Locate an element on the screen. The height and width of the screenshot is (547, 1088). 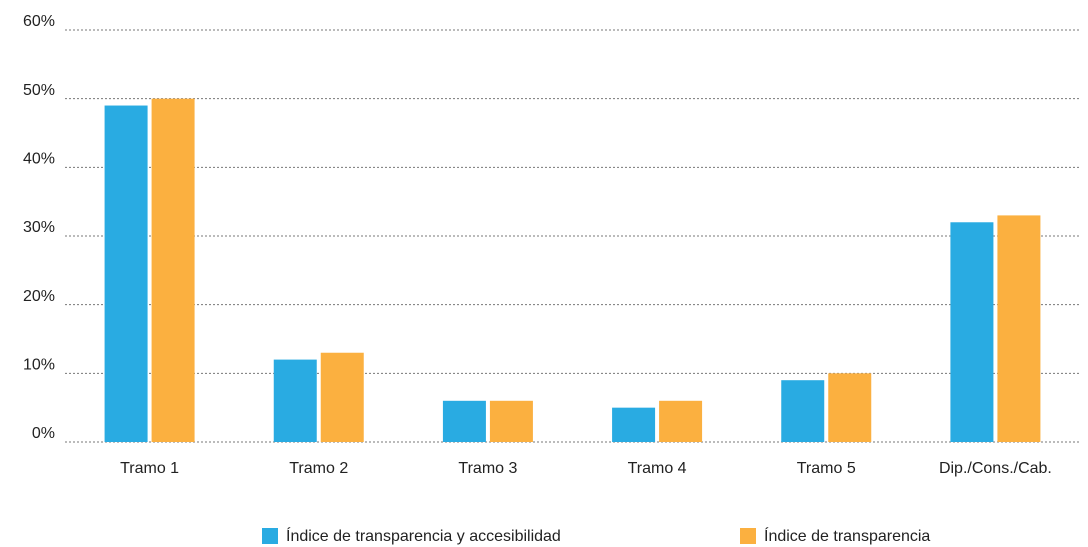
x-tick-label: Tramo 1 is located at coordinates (149, 468).